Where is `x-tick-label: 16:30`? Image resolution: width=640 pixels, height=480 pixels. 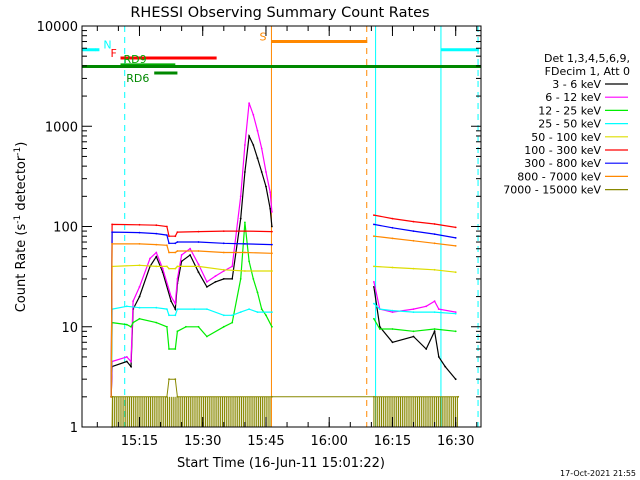 x-tick-label: 16:30 is located at coordinates (455, 441).